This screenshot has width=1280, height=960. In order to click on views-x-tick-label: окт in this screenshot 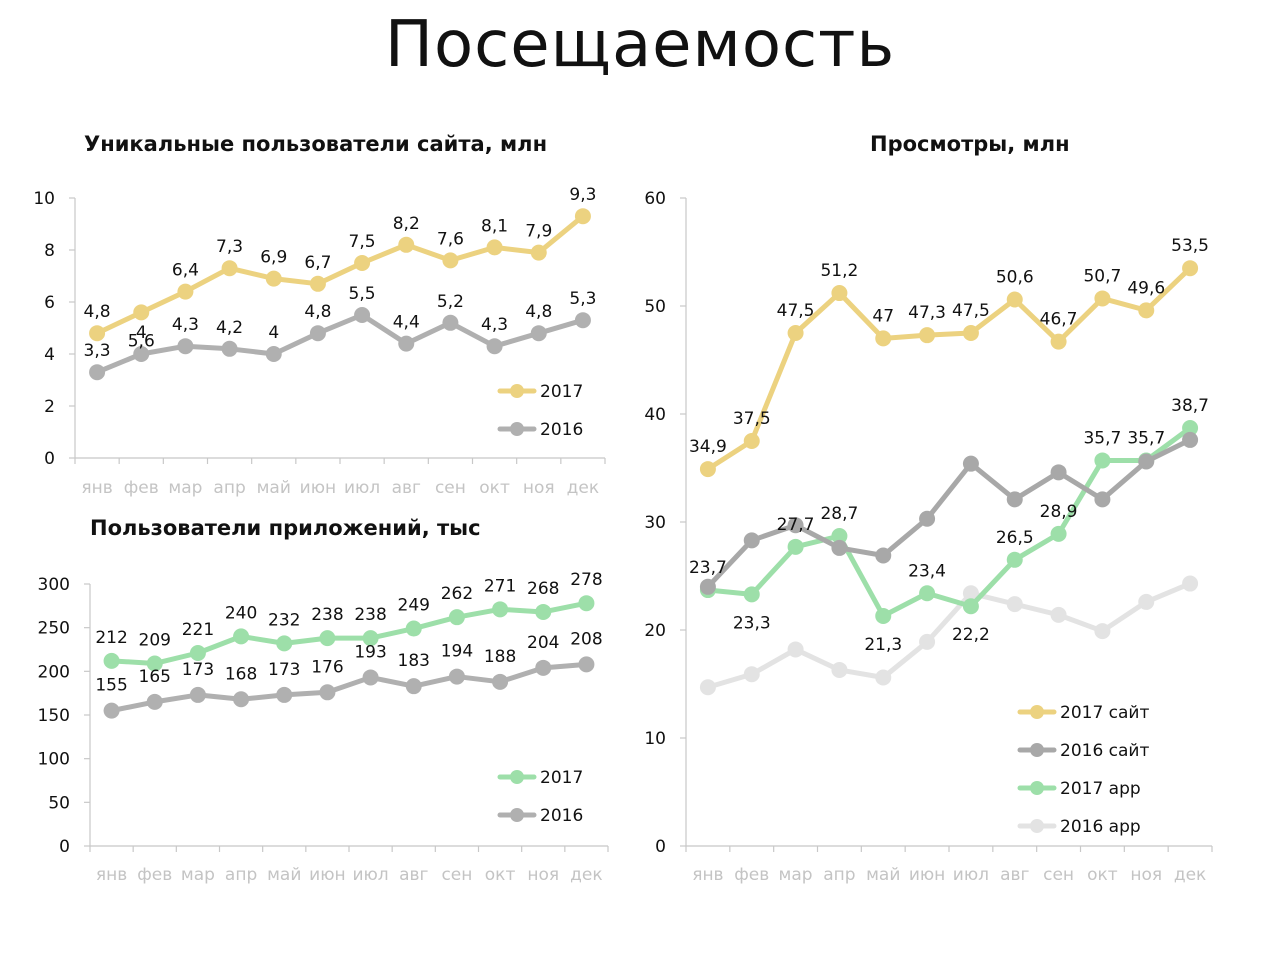, I will do `click(1102, 875)`.